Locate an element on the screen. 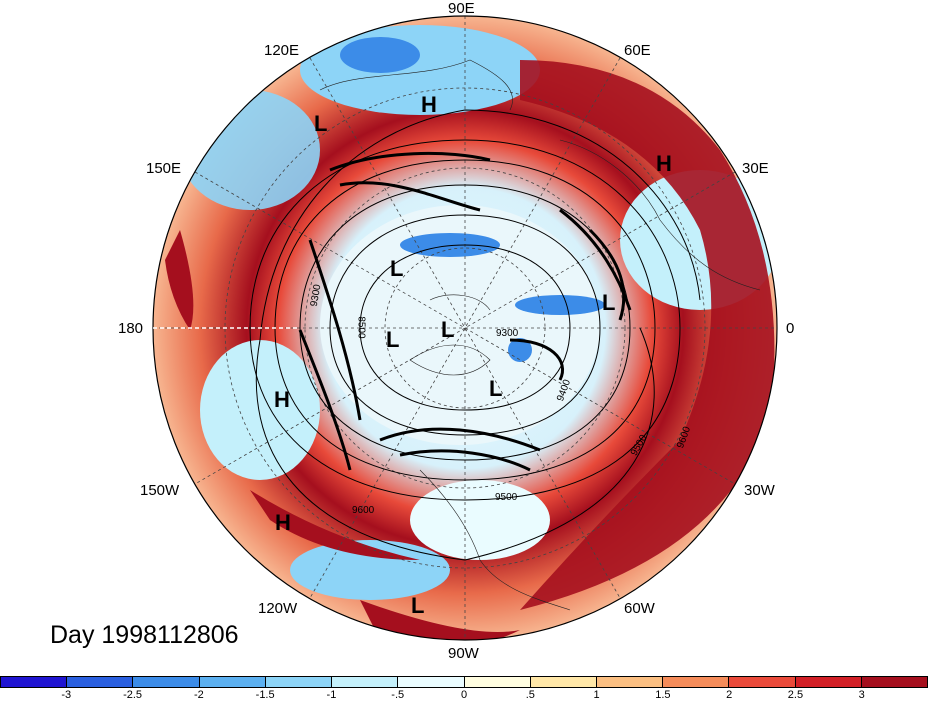 This screenshot has width=928, height=702. colorbar is located at coordinates (464, 682).